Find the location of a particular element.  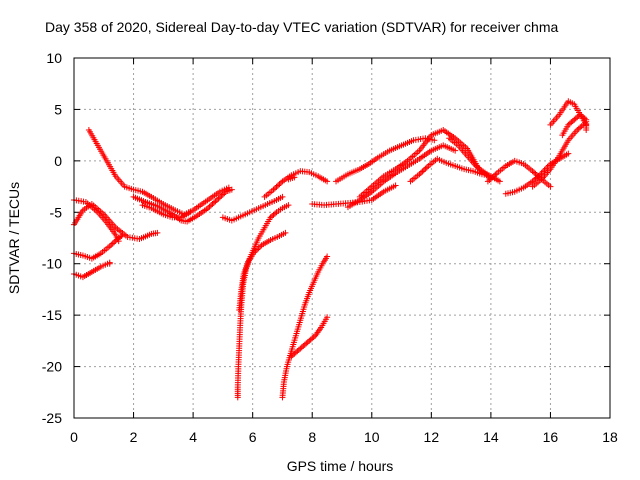

x-tick-label: 12 is located at coordinates (432, 437).